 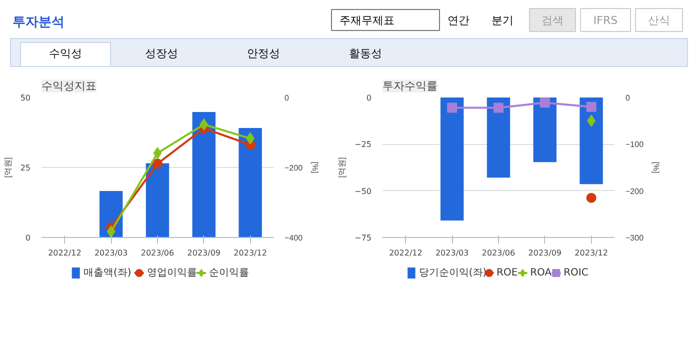 What do you see at coordinates (659, 20) in the screenshot?
I see `text: 산식` at bounding box center [659, 20].